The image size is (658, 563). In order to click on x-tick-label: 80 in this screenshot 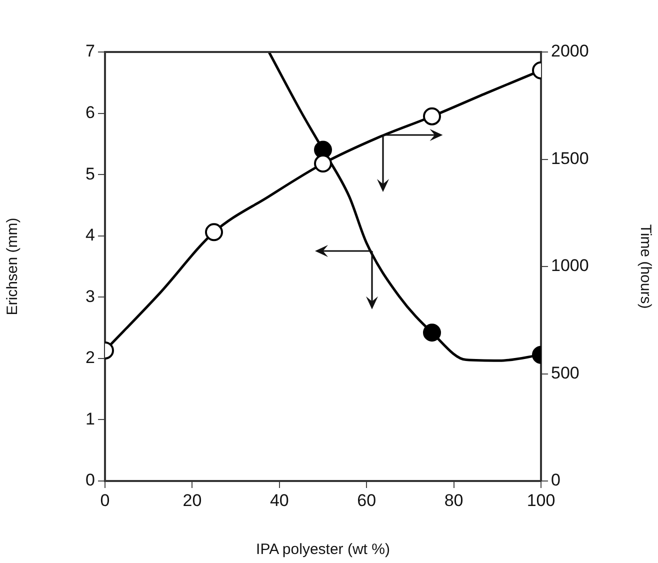, I will do `click(454, 500)`.